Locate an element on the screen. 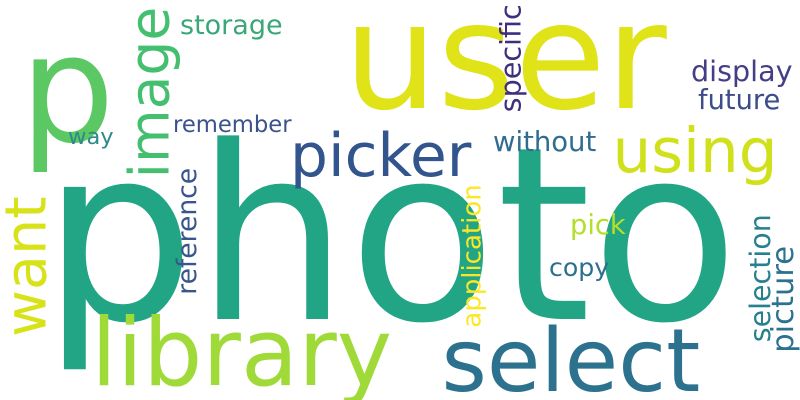  word-picture: picture is located at coordinates (782, 299).